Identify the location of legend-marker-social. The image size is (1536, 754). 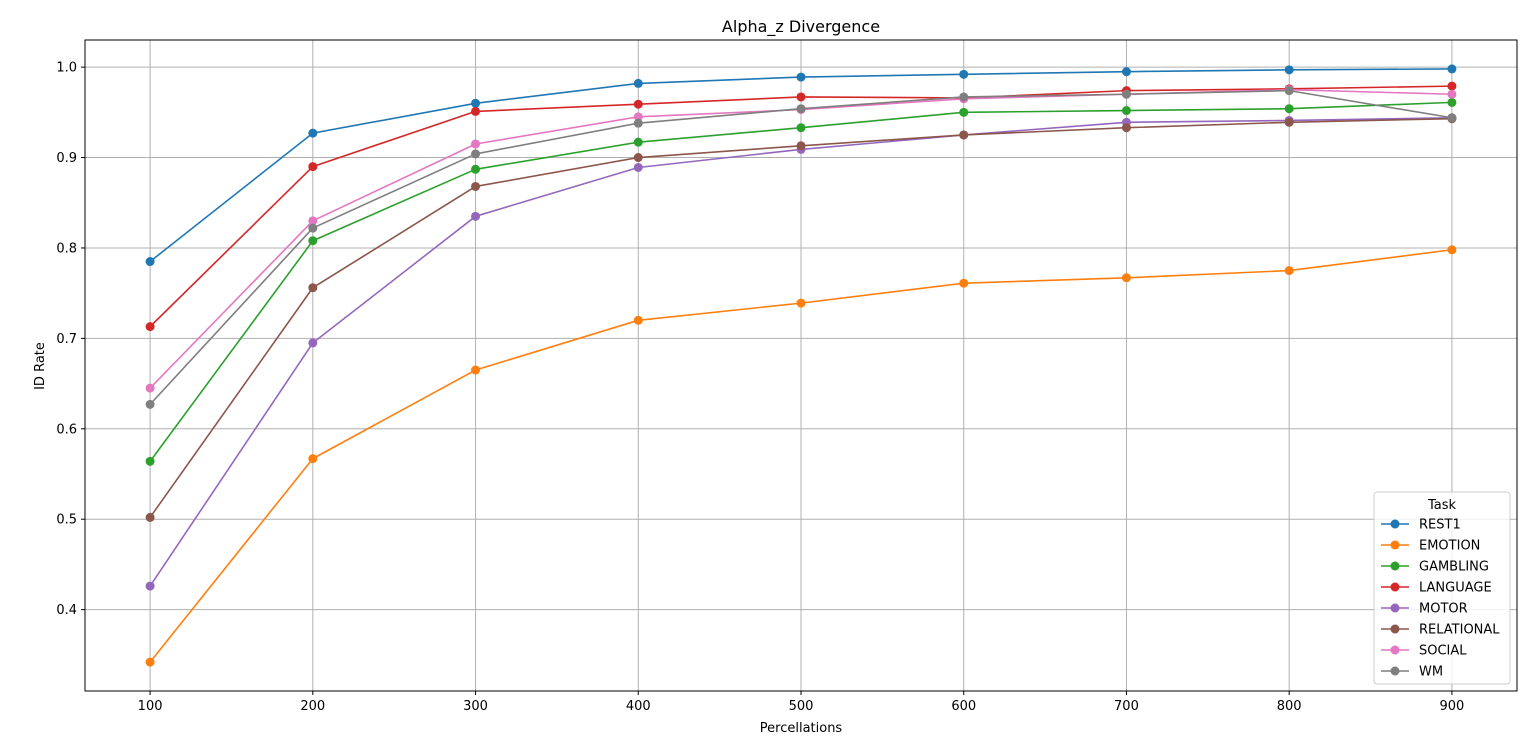
(1395, 650).